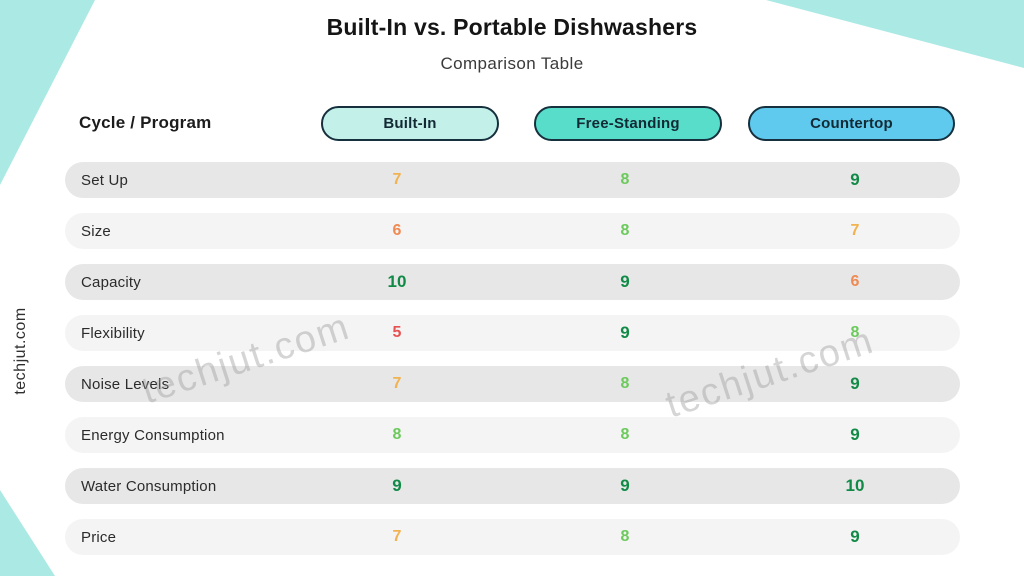 This screenshot has height=576, width=1024. Describe the element at coordinates (111, 282) in the screenshot. I see `row-label: Capacity` at that location.